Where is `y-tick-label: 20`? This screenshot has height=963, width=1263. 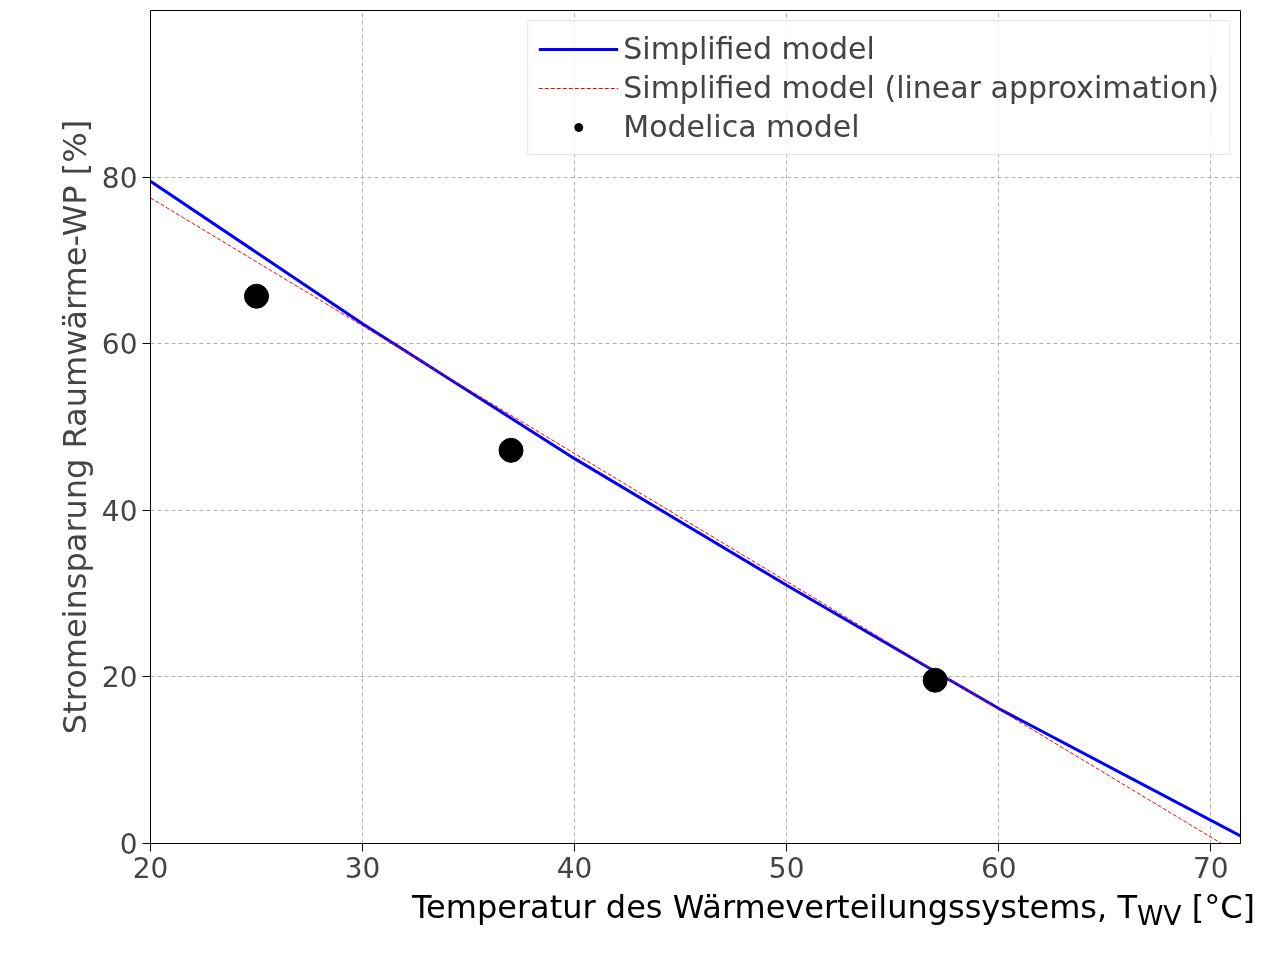 y-tick-label: 20 is located at coordinates (119, 678).